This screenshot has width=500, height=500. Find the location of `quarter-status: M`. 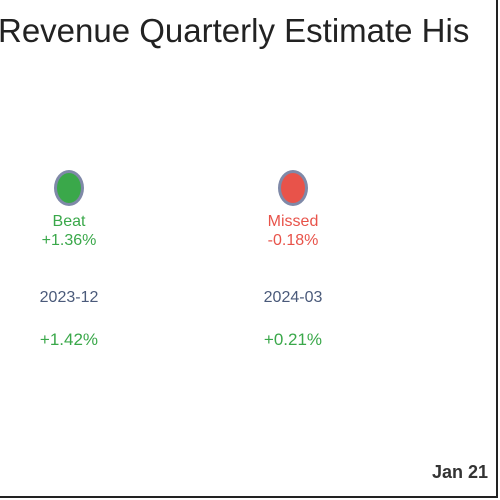

quarter-status: M is located at coordinates (466, 221).